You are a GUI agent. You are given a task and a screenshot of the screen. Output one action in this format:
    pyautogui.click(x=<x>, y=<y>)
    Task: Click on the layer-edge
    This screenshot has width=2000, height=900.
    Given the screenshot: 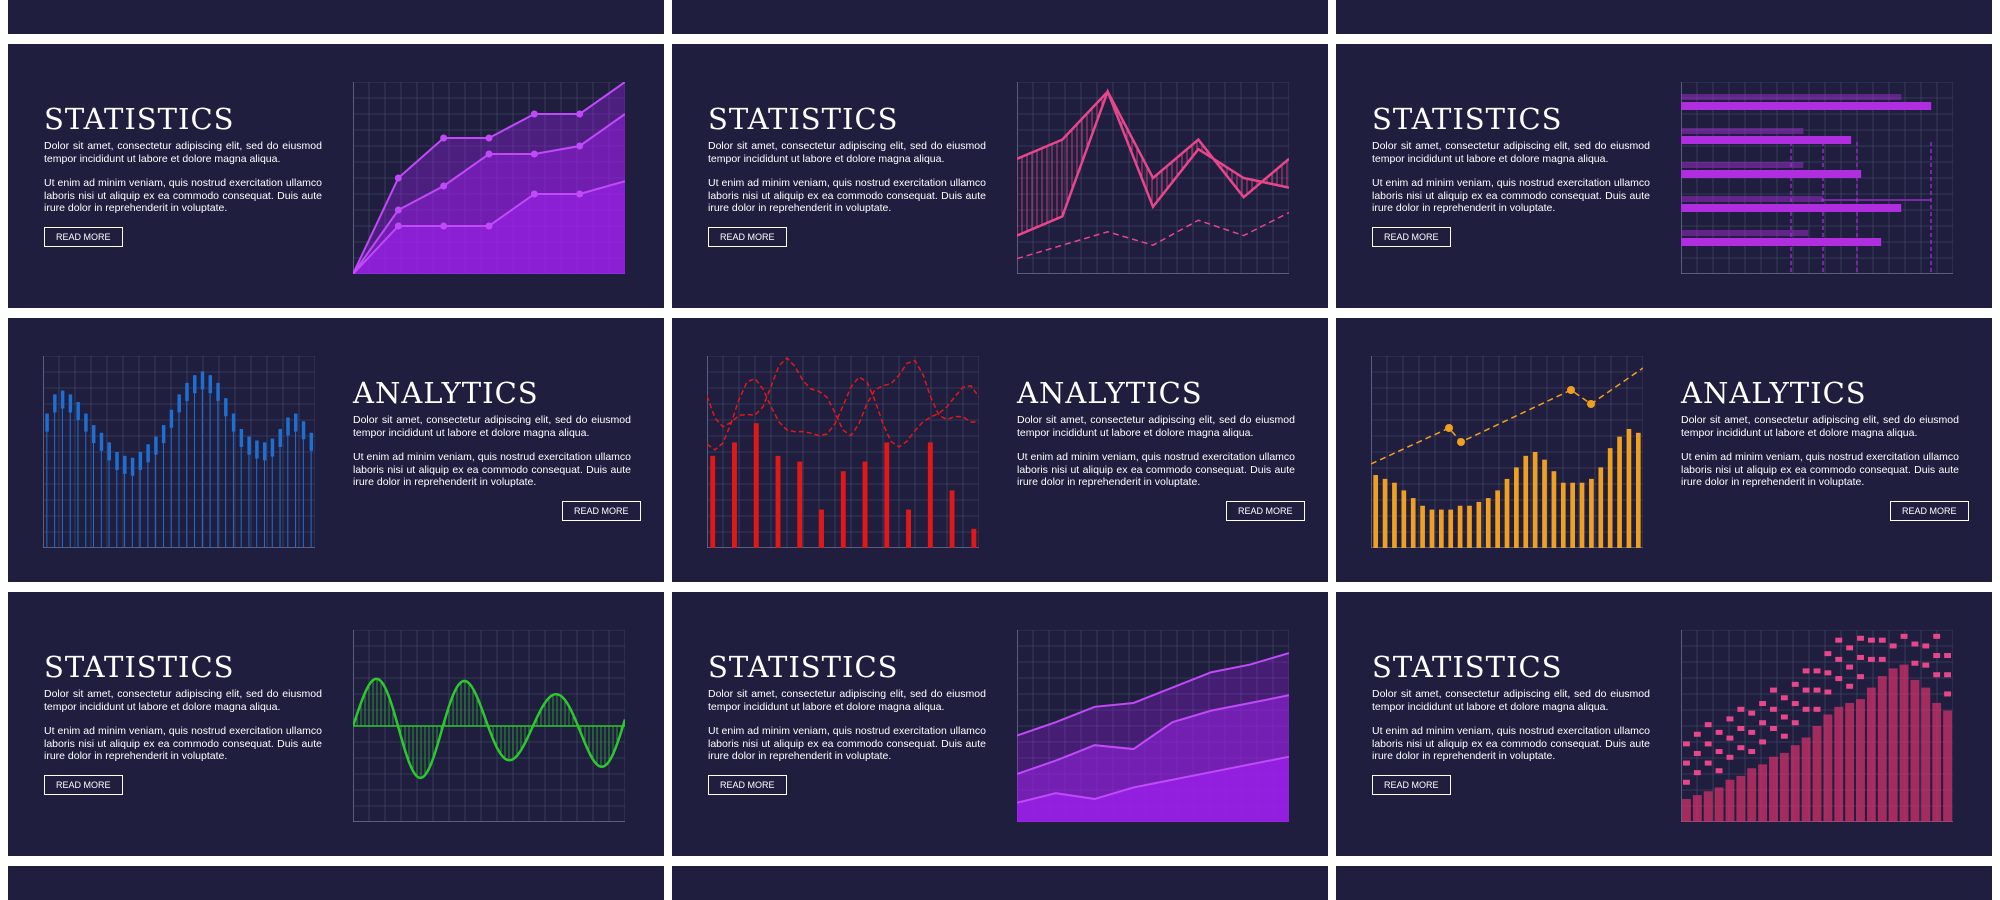 What is the action you would take?
    pyautogui.click(x=1153, y=734)
    